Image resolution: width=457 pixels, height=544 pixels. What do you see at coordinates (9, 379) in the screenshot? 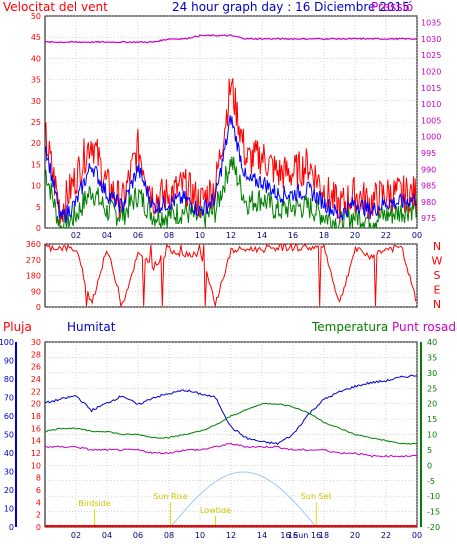
I see `humidity-y-tick: 80` at bounding box center [9, 379].